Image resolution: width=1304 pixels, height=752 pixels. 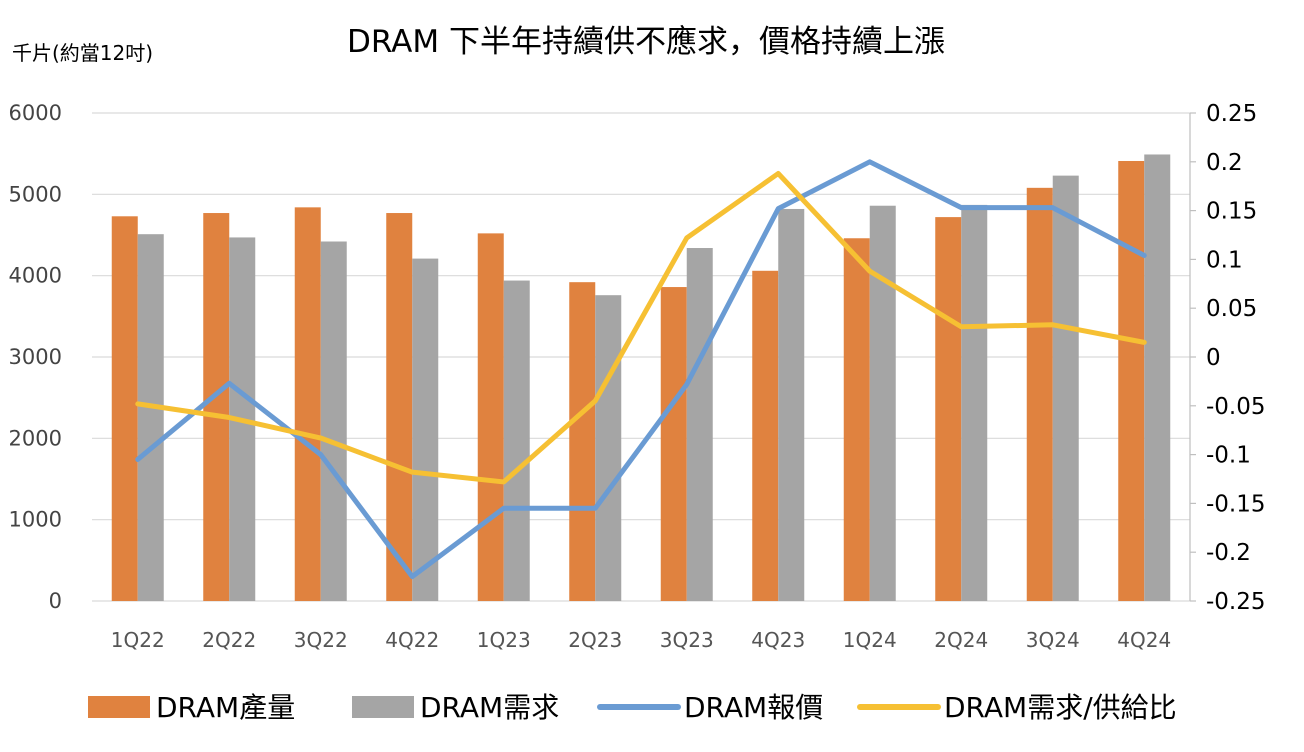 What do you see at coordinates (1224, 260) in the screenshot?
I see `y-tick-label-right: 0.1` at bounding box center [1224, 260].